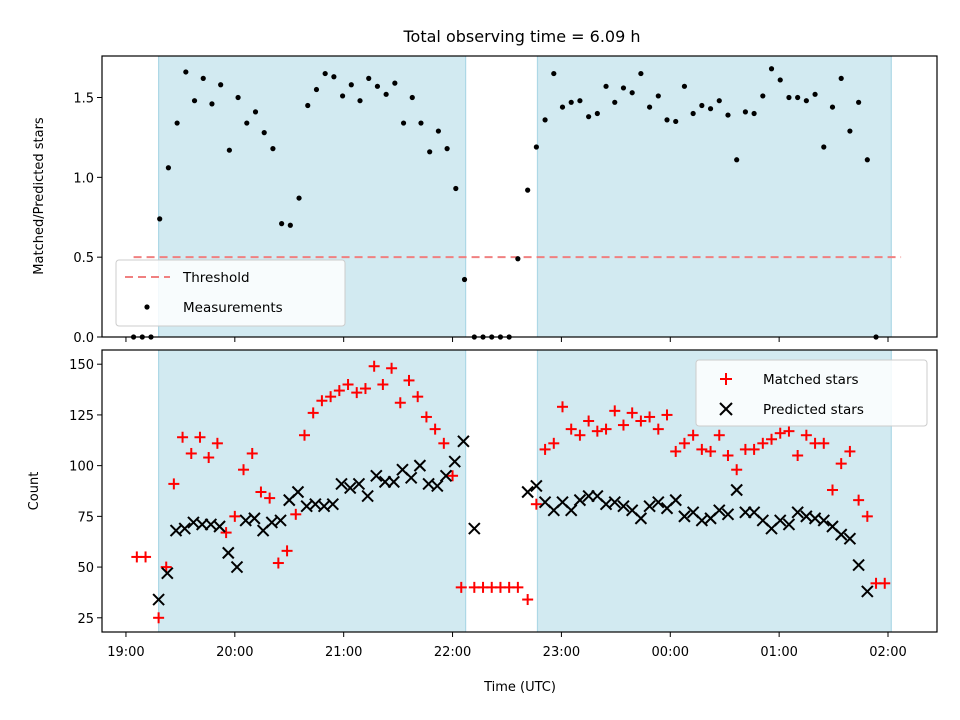  What do you see at coordinates (125, 652) in the screenshot?
I see `x-tick-label: 19:00` at bounding box center [125, 652].